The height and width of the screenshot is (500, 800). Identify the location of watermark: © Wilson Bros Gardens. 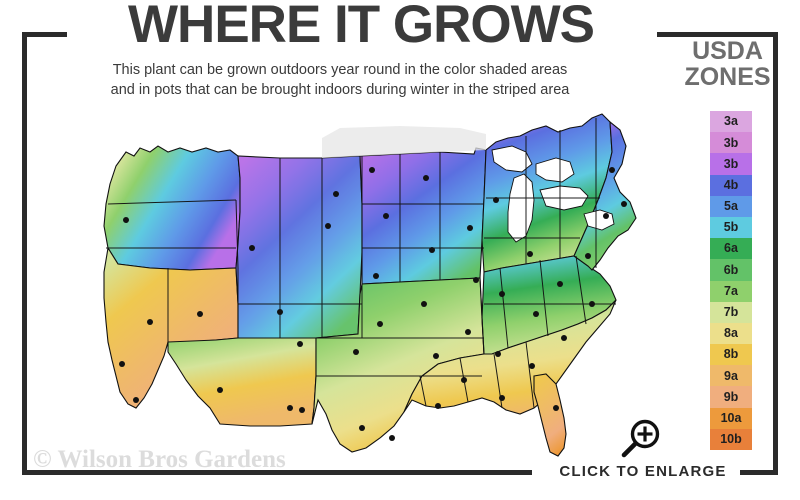
(159, 459).